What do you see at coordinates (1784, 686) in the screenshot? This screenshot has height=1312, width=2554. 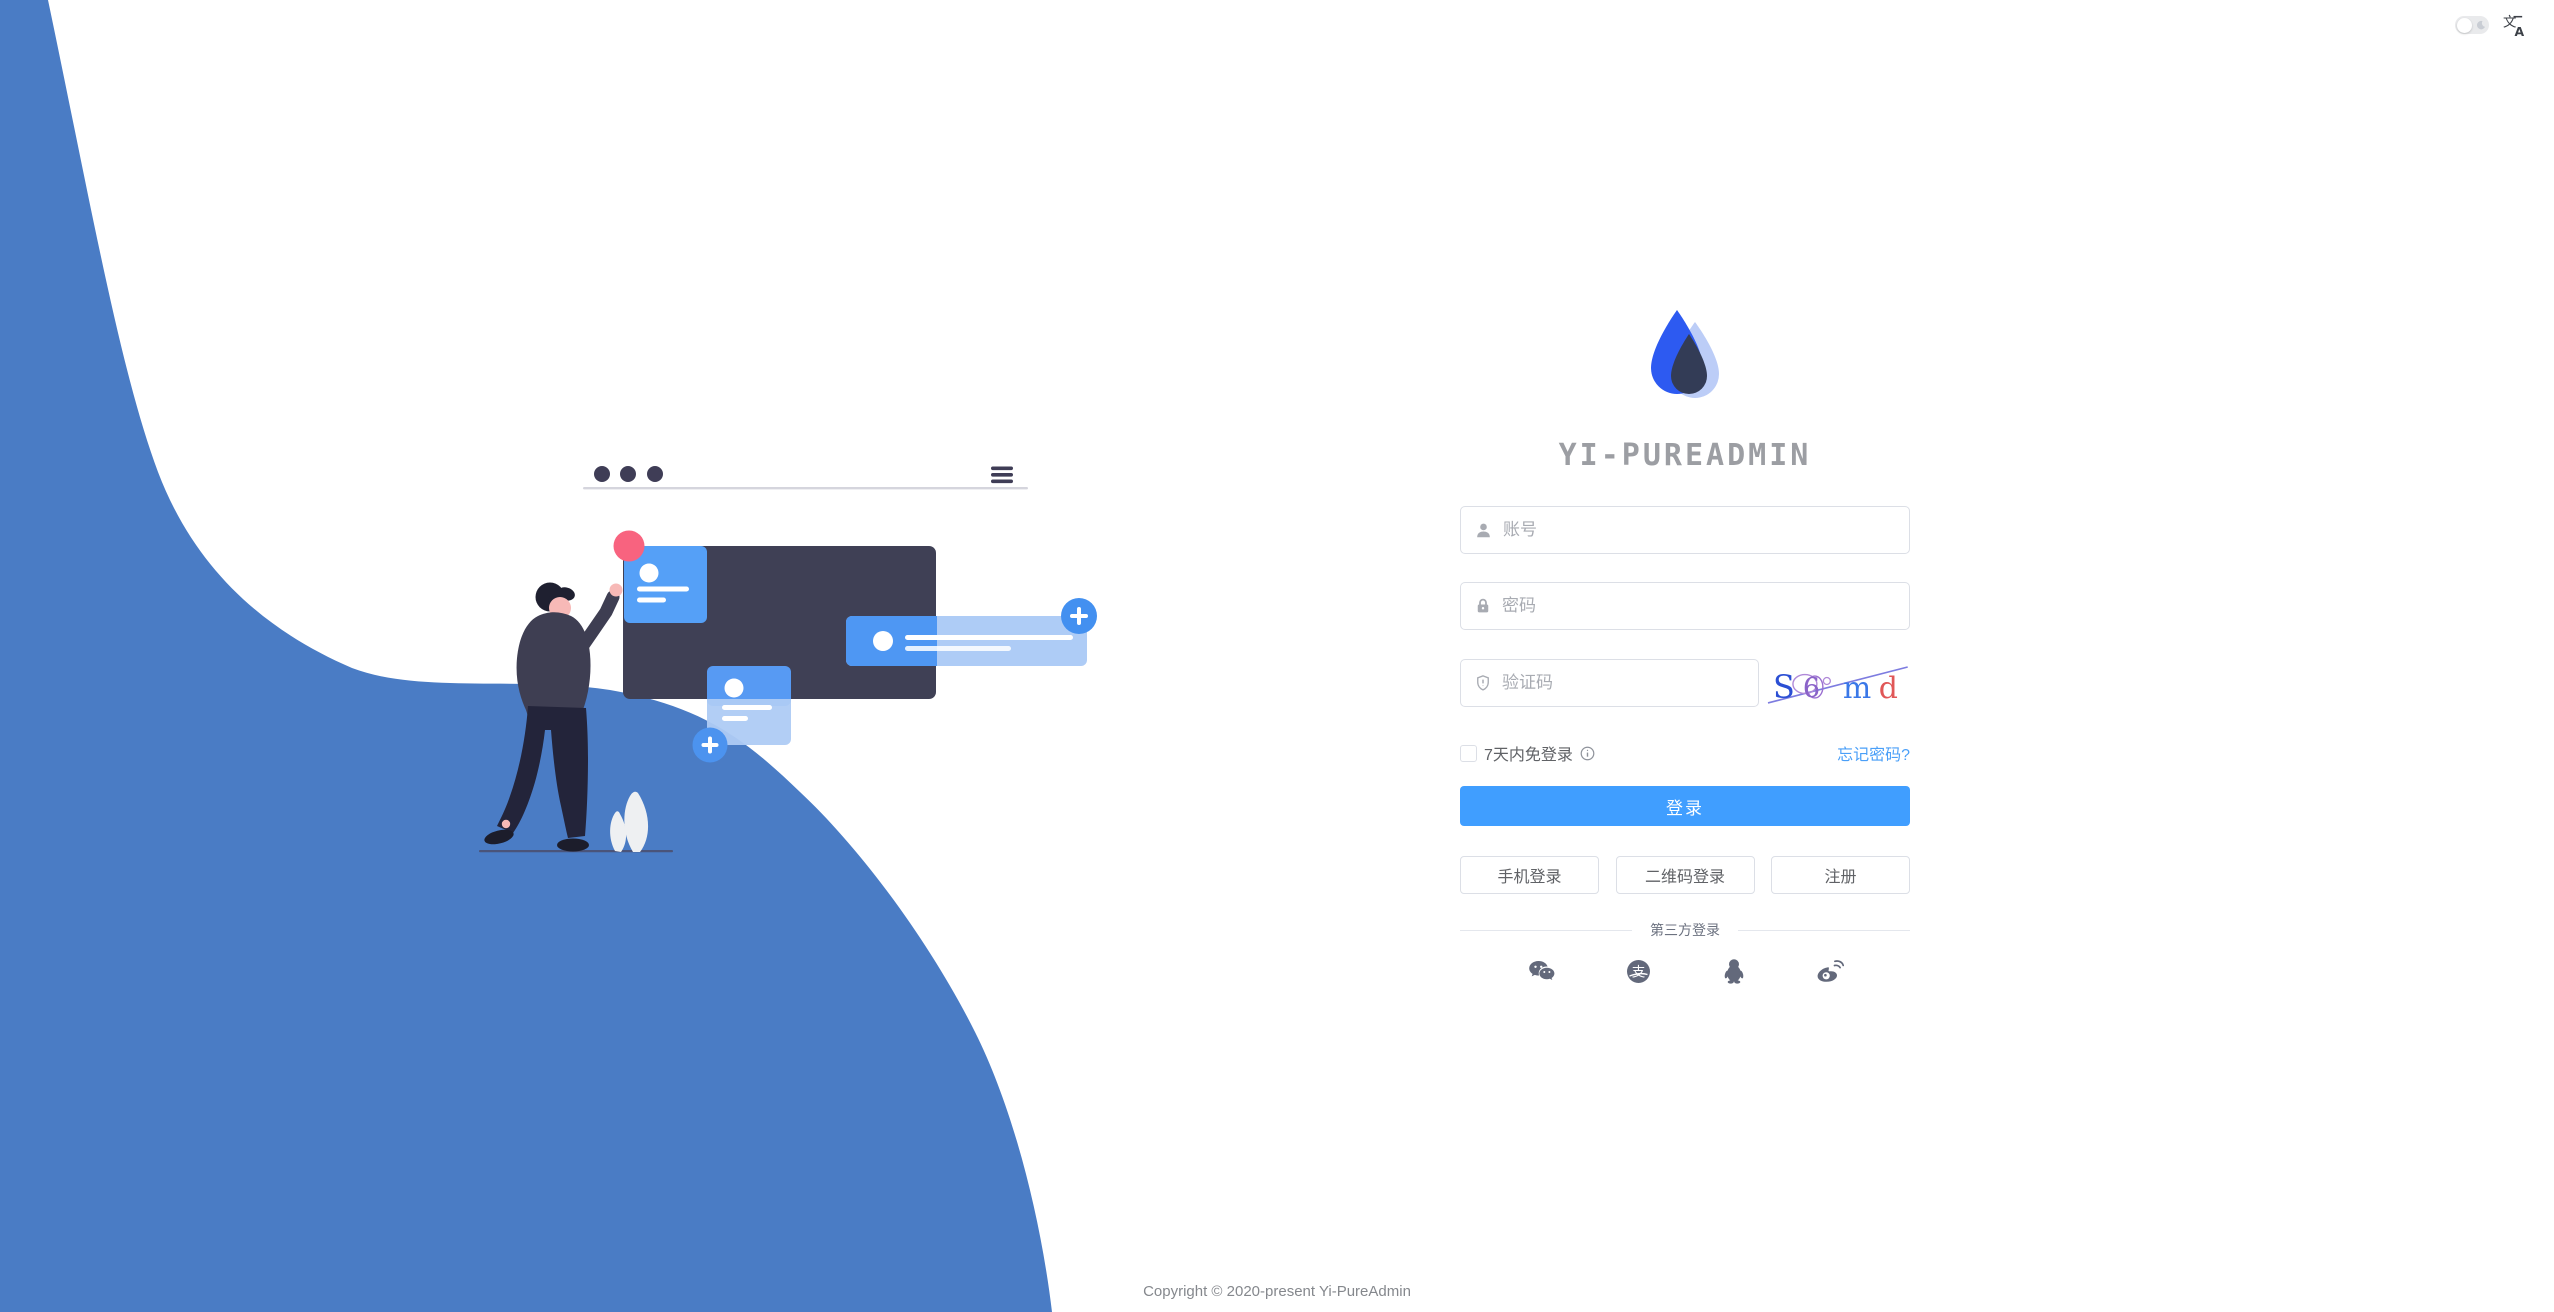 I see `svg-text: S` at bounding box center [1784, 686].